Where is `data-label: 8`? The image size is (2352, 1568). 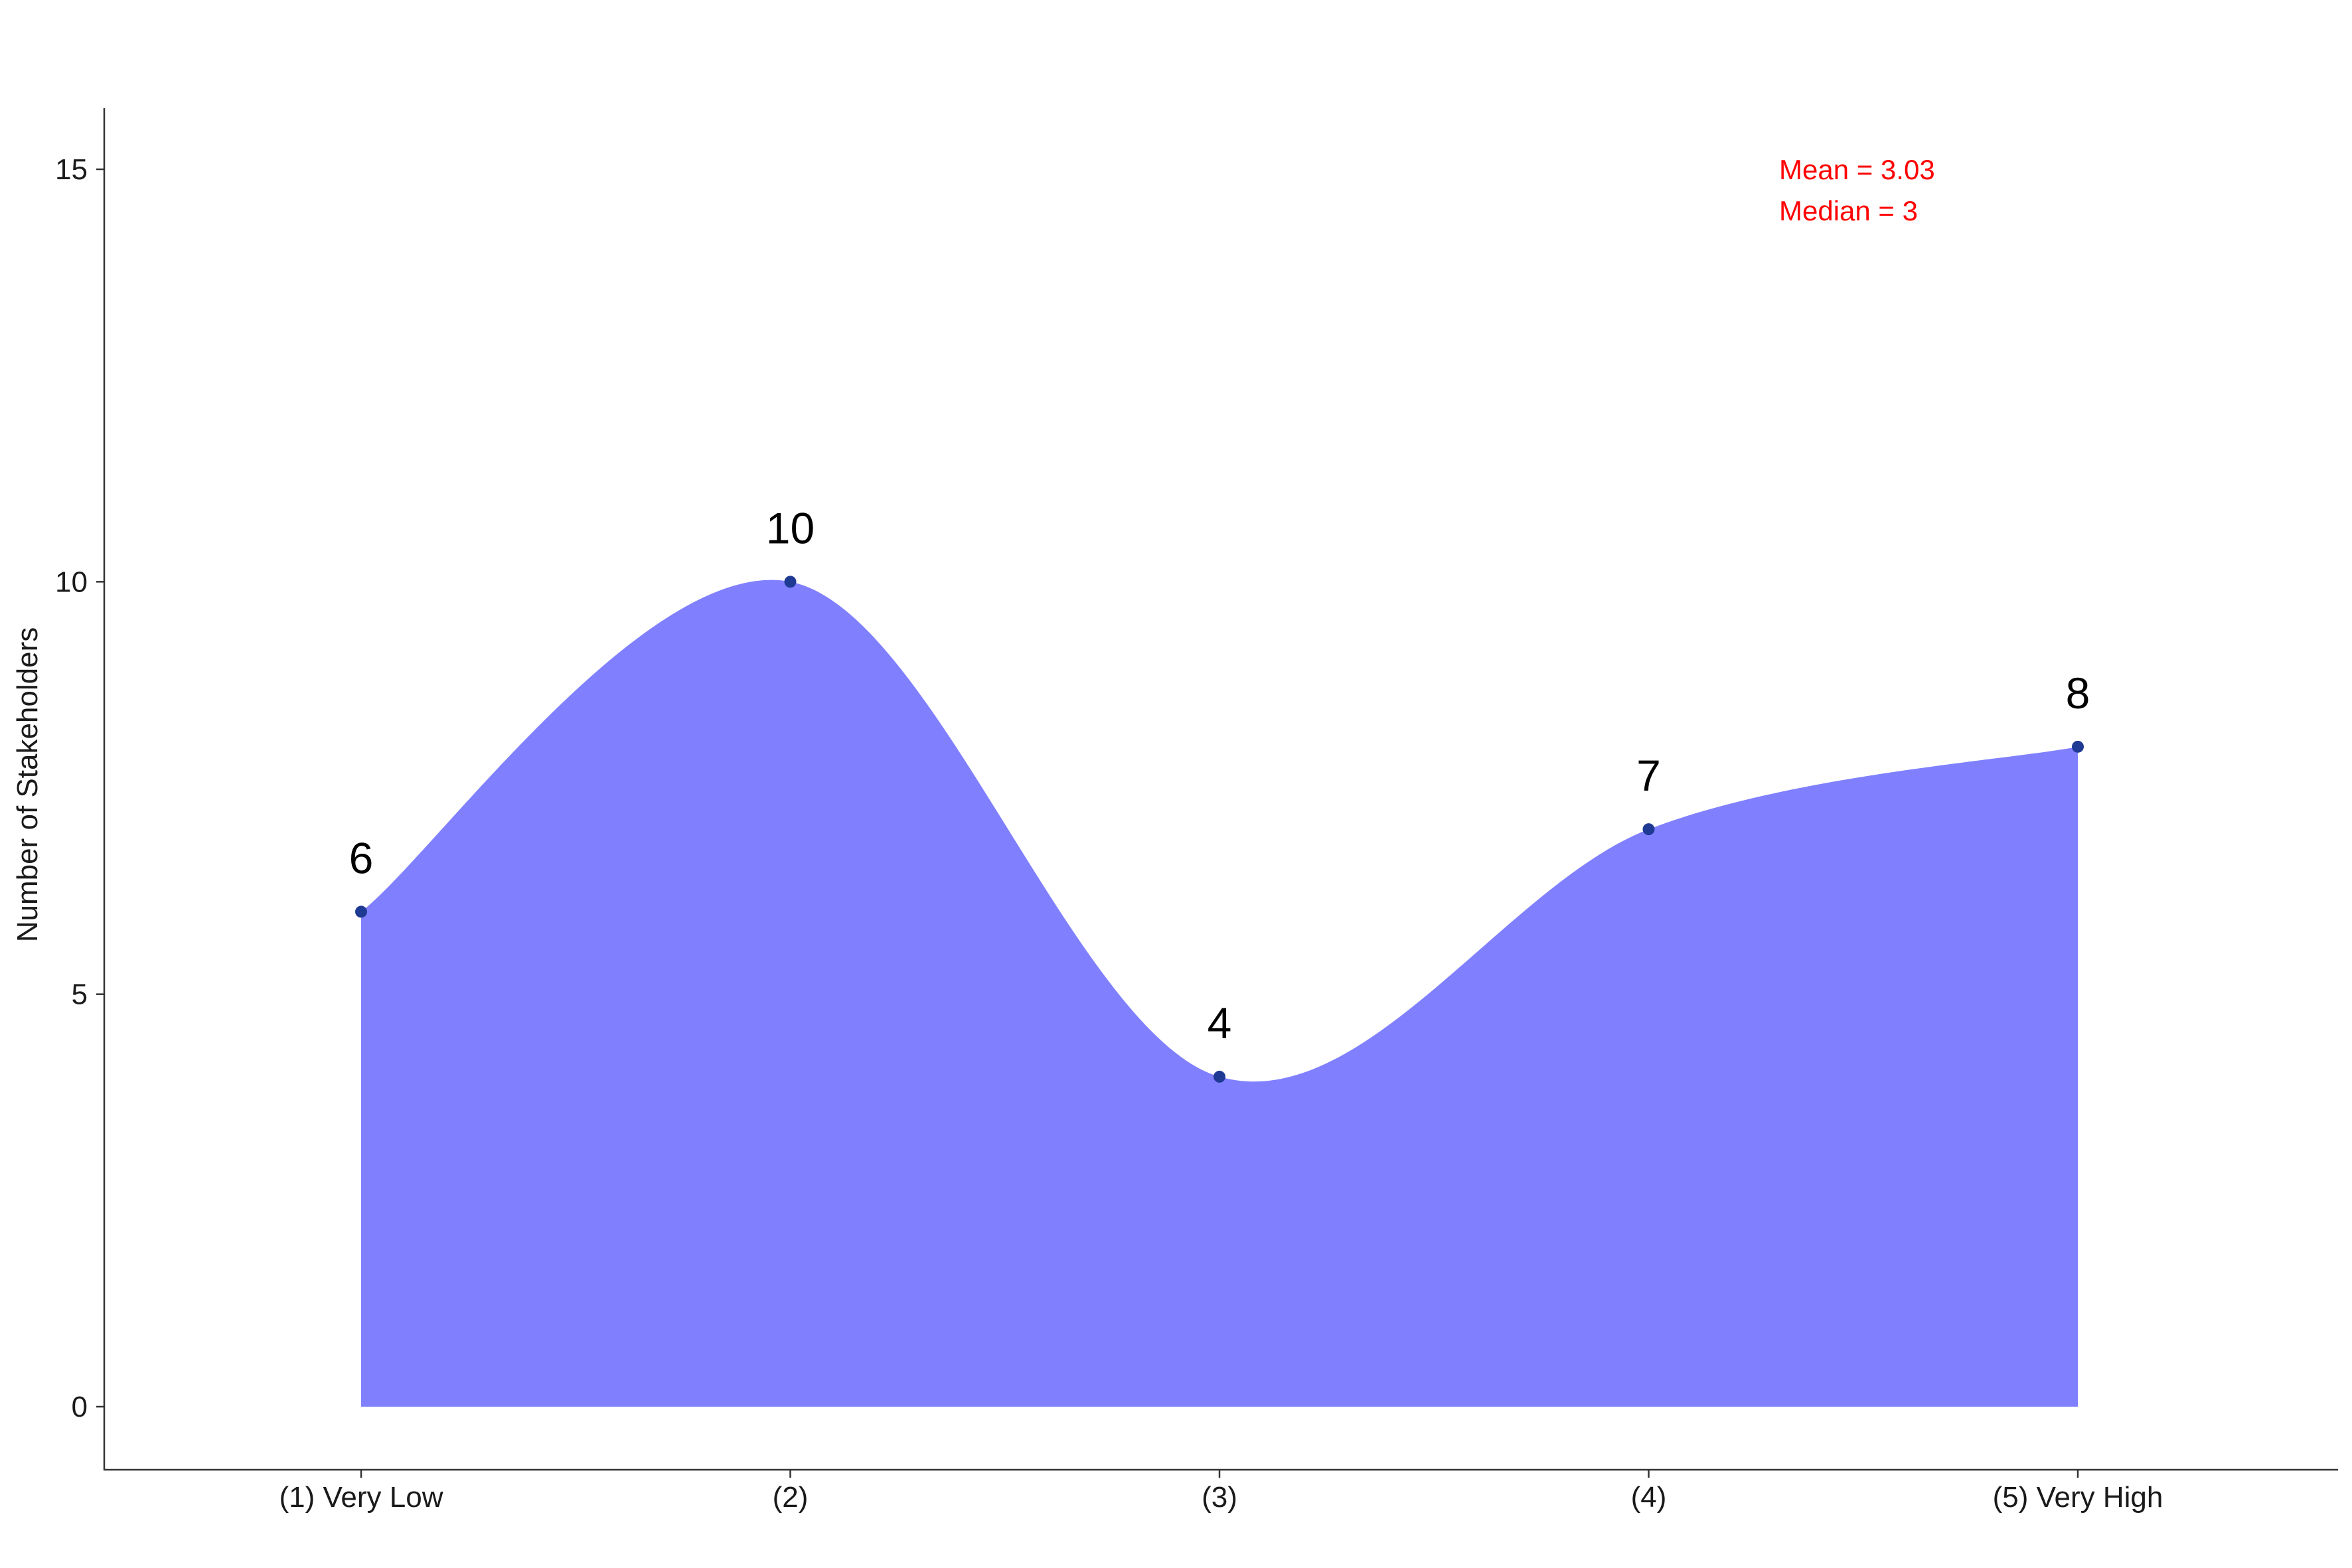
data-label: 8 is located at coordinates (2078, 693).